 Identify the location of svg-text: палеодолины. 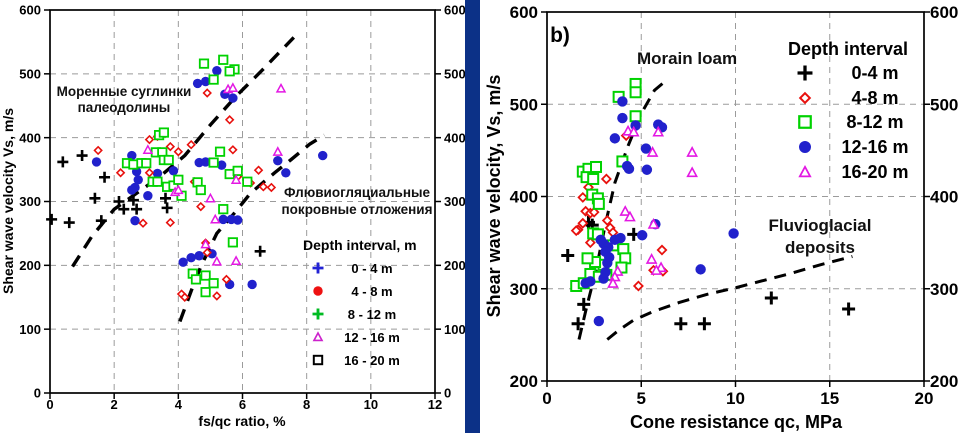
(124, 107).